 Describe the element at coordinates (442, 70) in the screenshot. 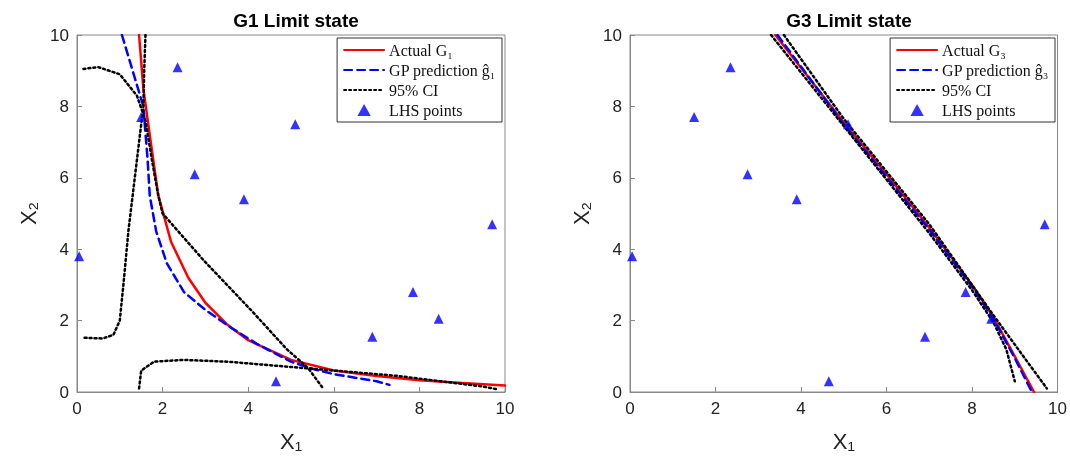

I see `legend-label: GP prediction ĝ₁` at that location.